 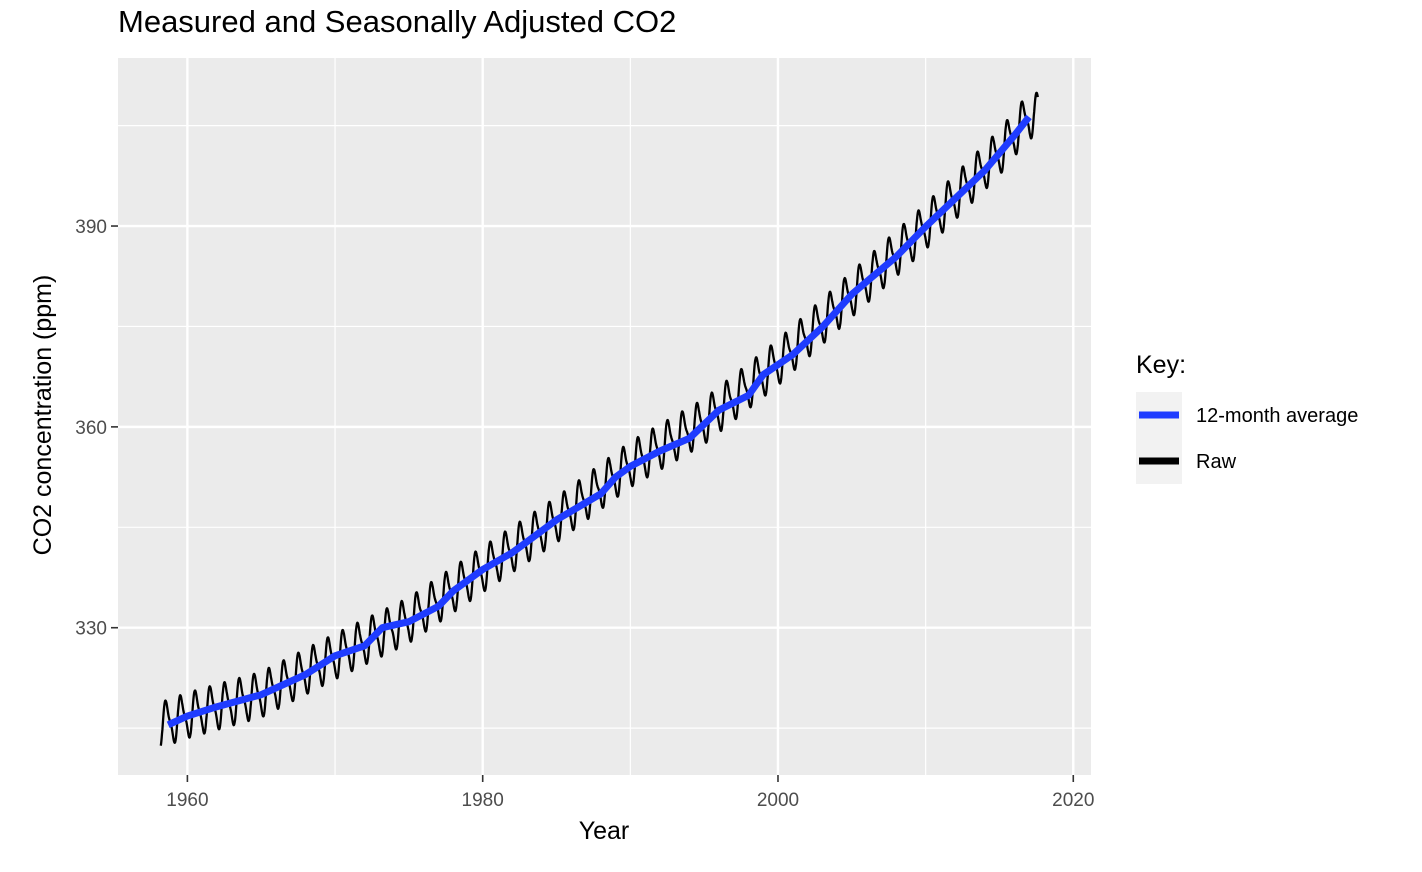 What do you see at coordinates (1277, 416) in the screenshot?
I see `legend-label-12-month-average: 12-month average` at bounding box center [1277, 416].